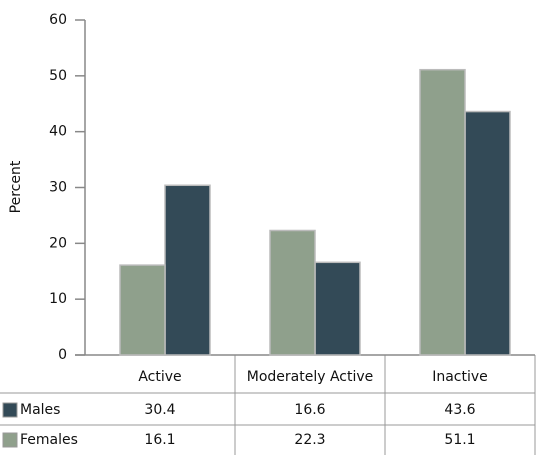 The image size is (539, 455). I want to click on y-tick-label: 40, so click(58, 132).